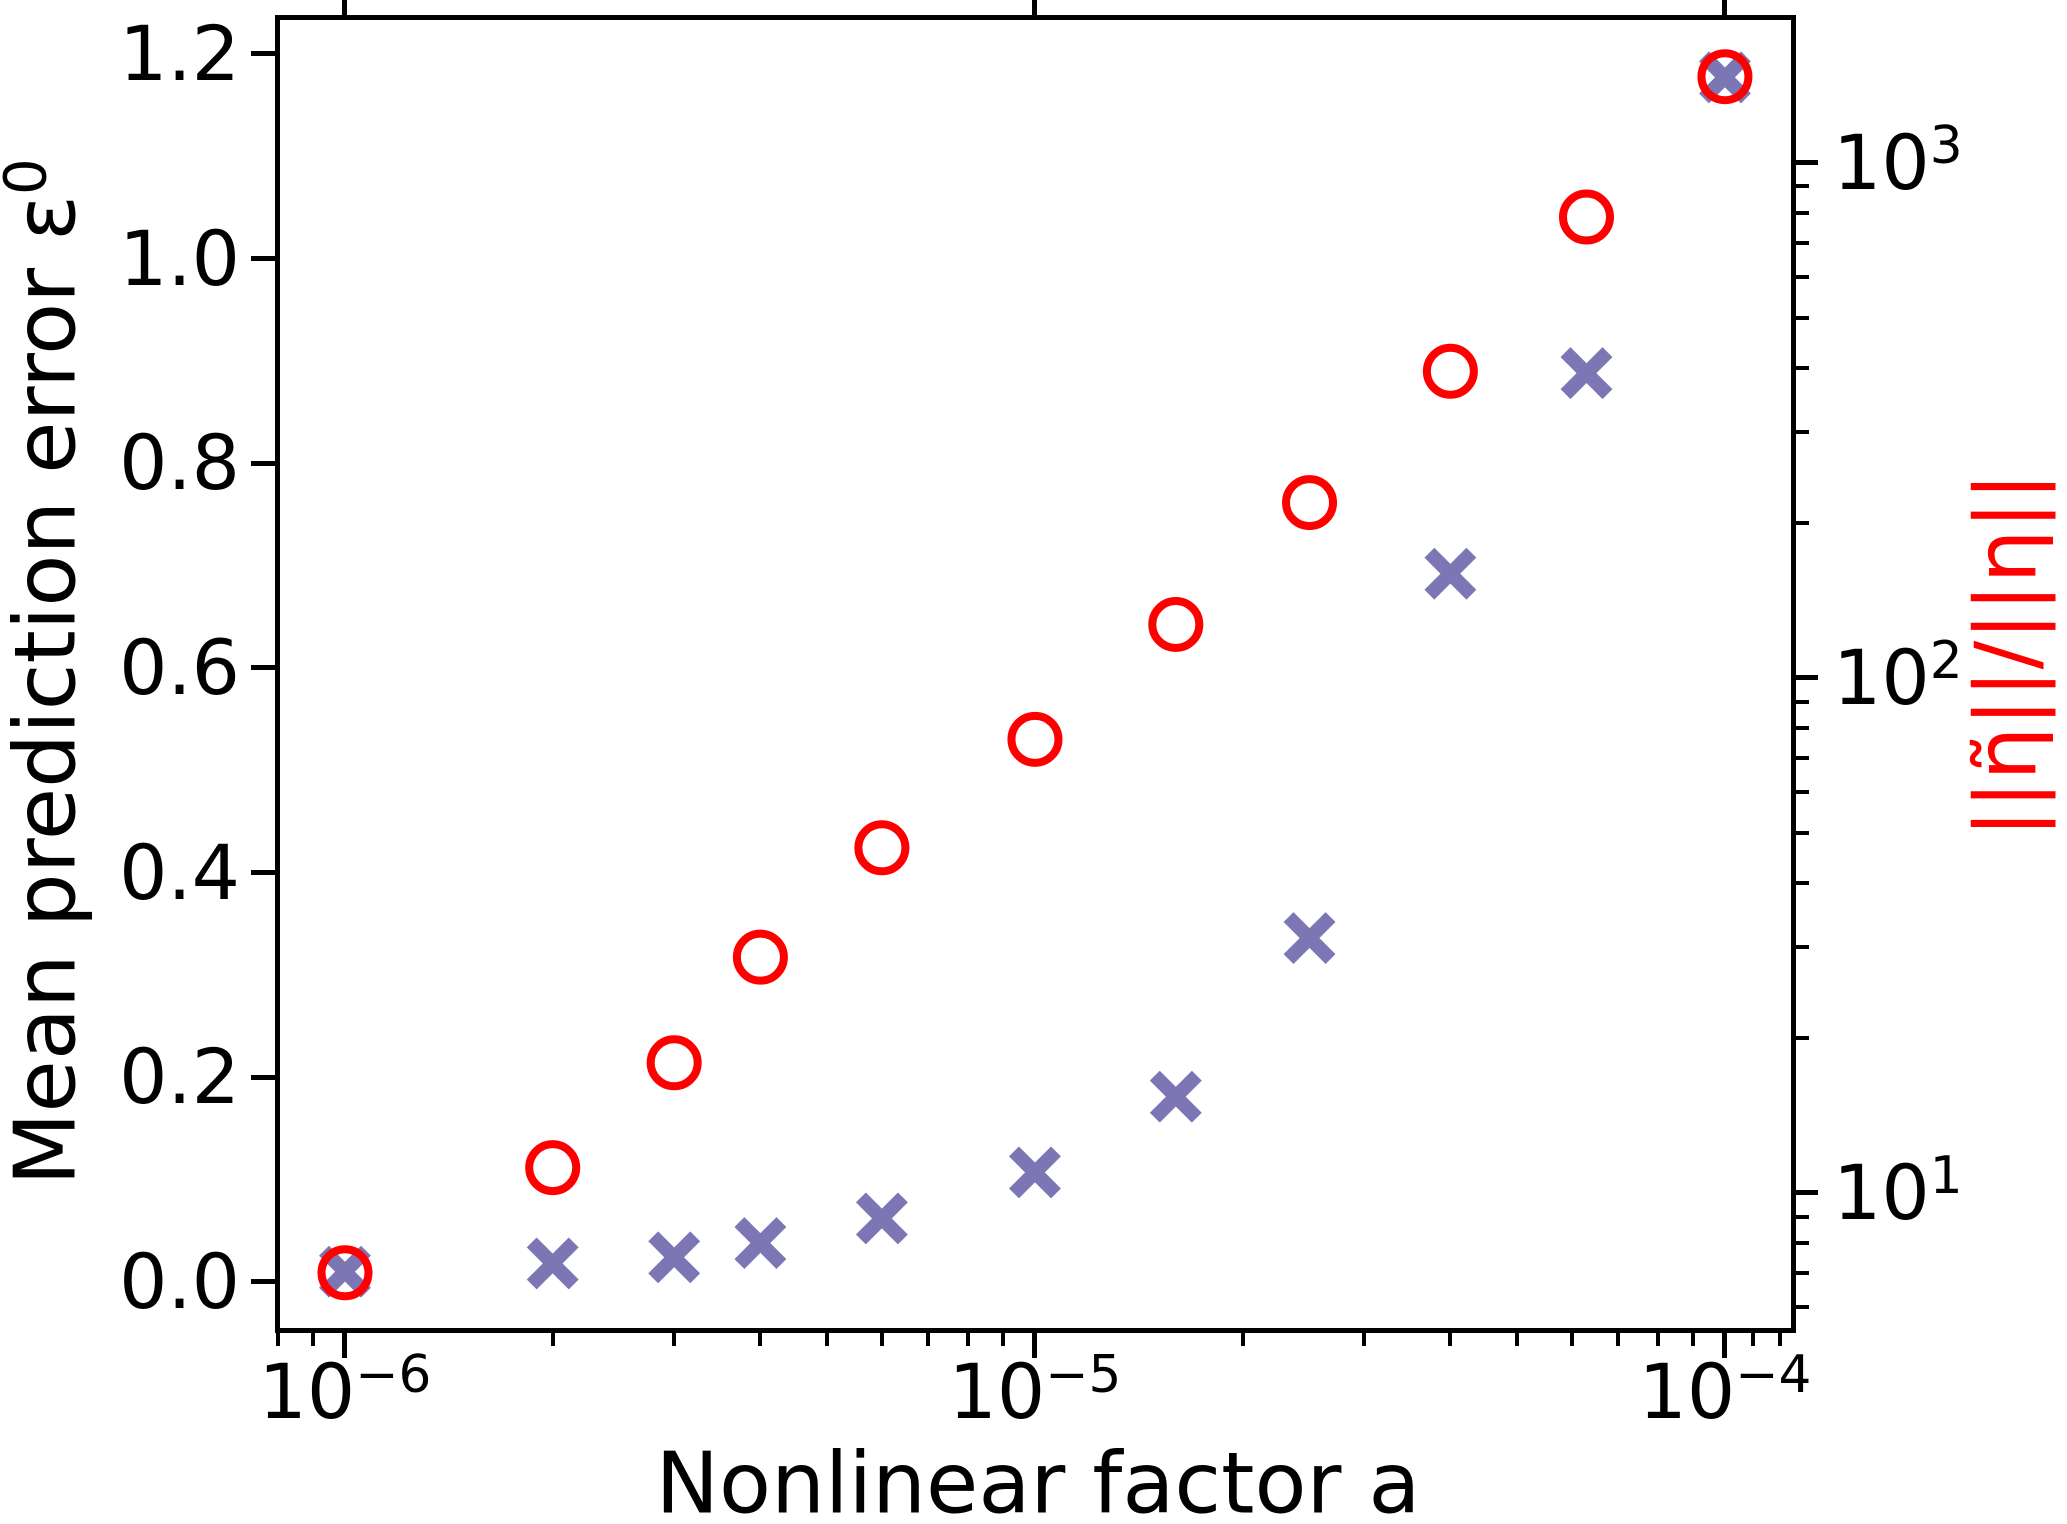 The image size is (2067, 1524). Describe the element at coordinates (179, 53) in the screenshot. I see `y-left-tick-label: 1.2` at that location.